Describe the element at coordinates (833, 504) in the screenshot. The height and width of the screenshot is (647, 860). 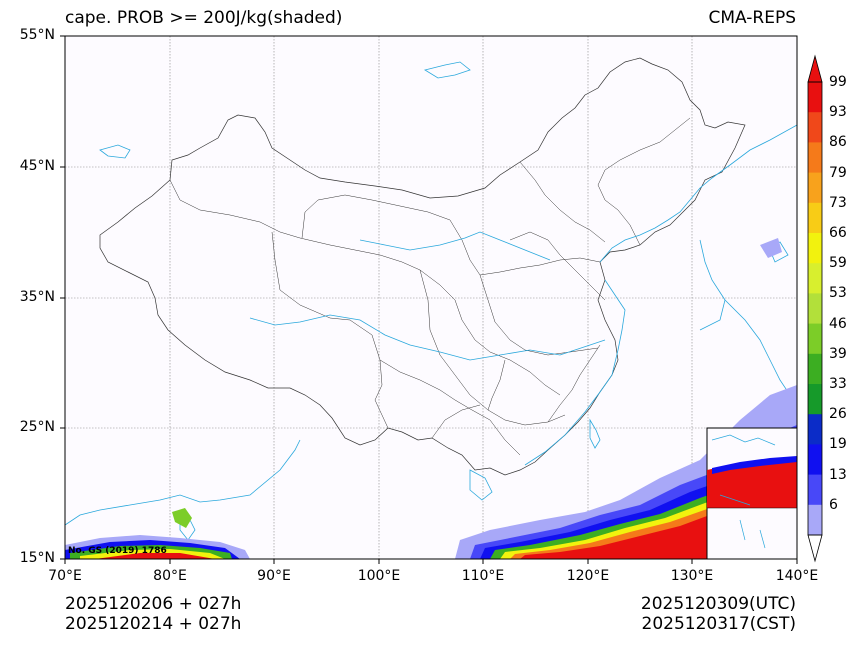
I see `colorbar-tick-label: 6` at that location.